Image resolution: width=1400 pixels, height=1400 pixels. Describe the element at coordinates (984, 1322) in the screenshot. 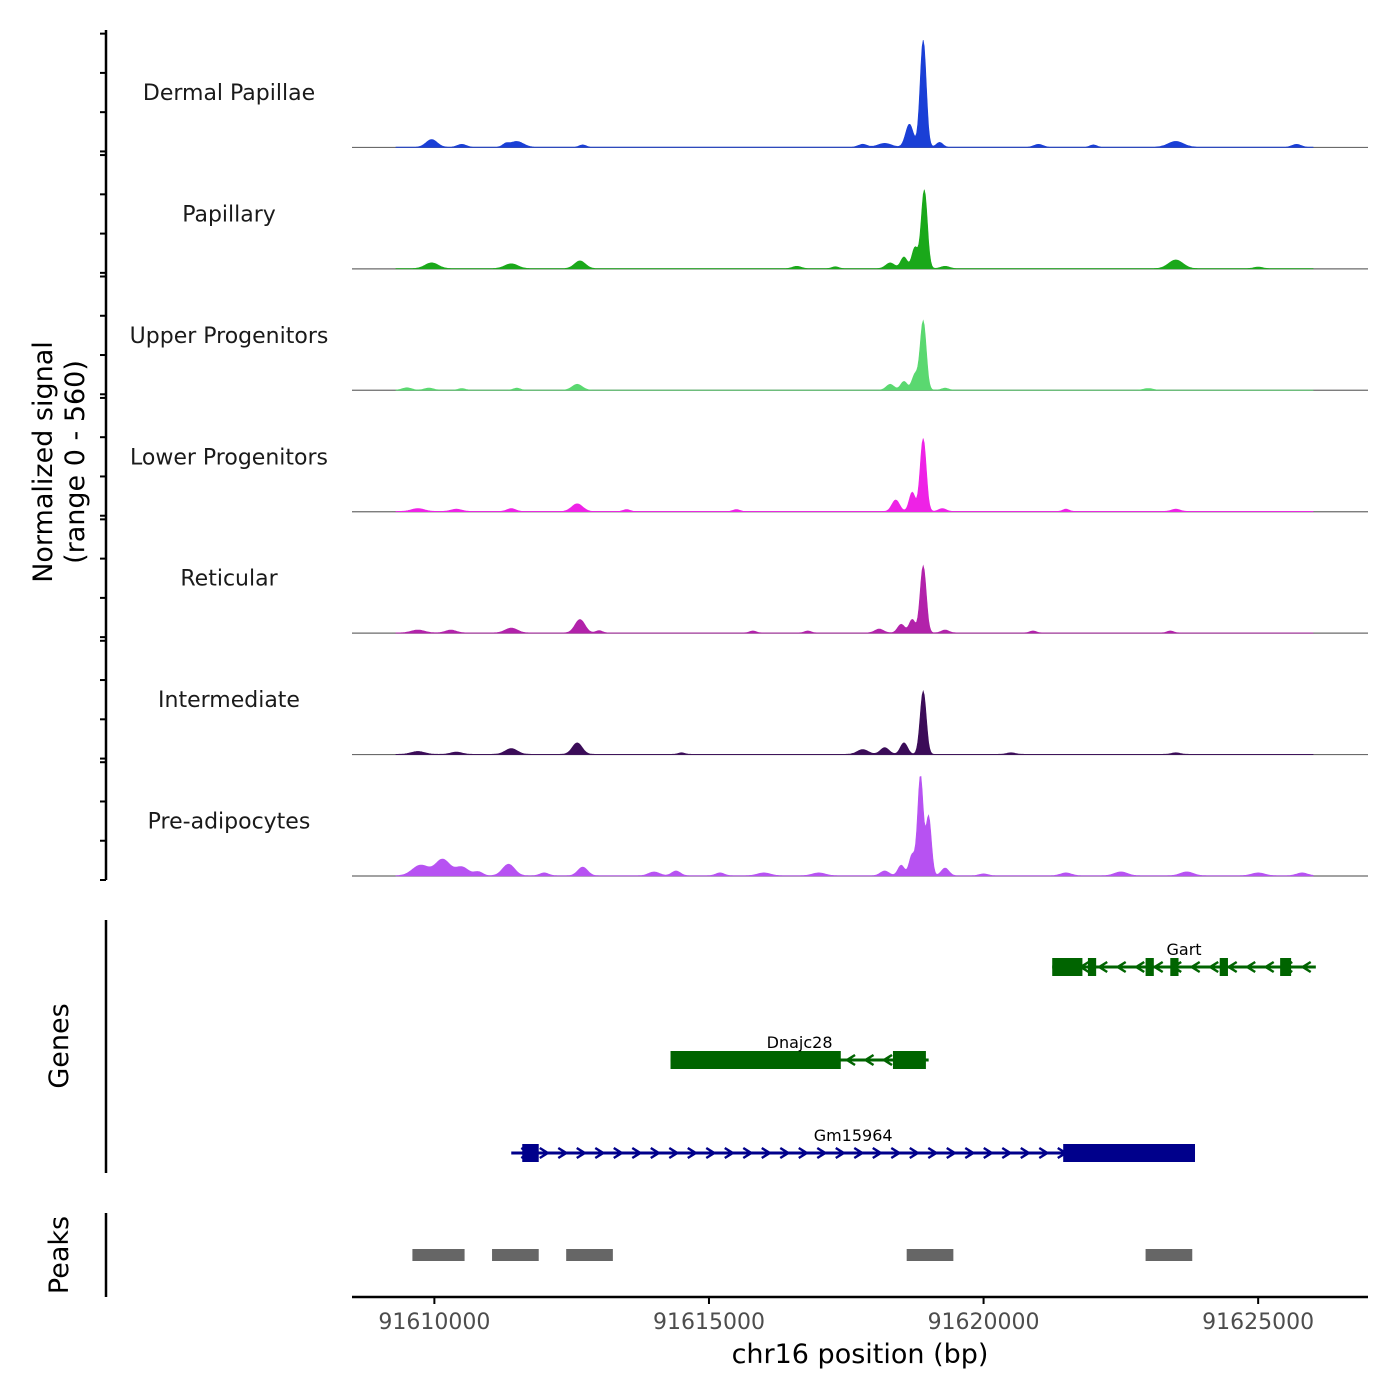

I see `x-tick-label: 91620000` at that location.